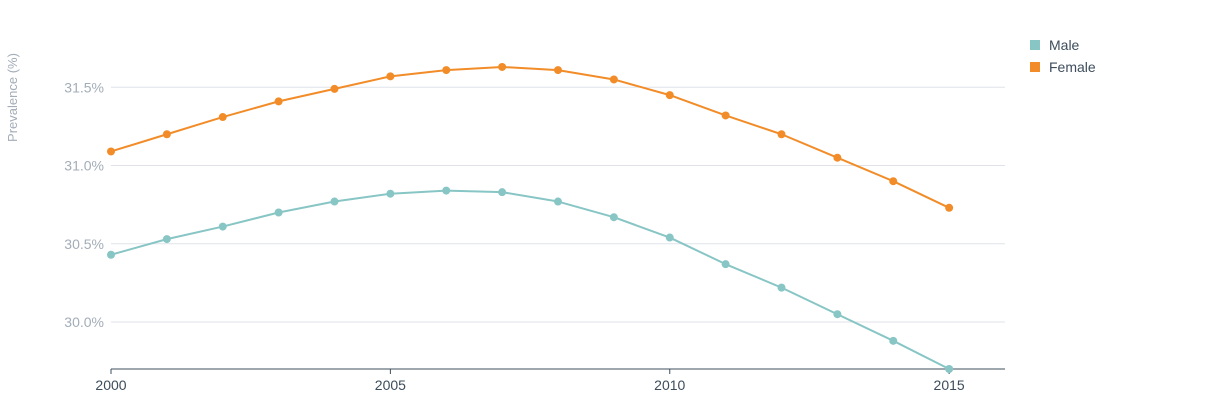 Image resolution: width=1230 pixels, height=403 pixels. I want to click on x-tick-label: 2000, so click(110, 385).